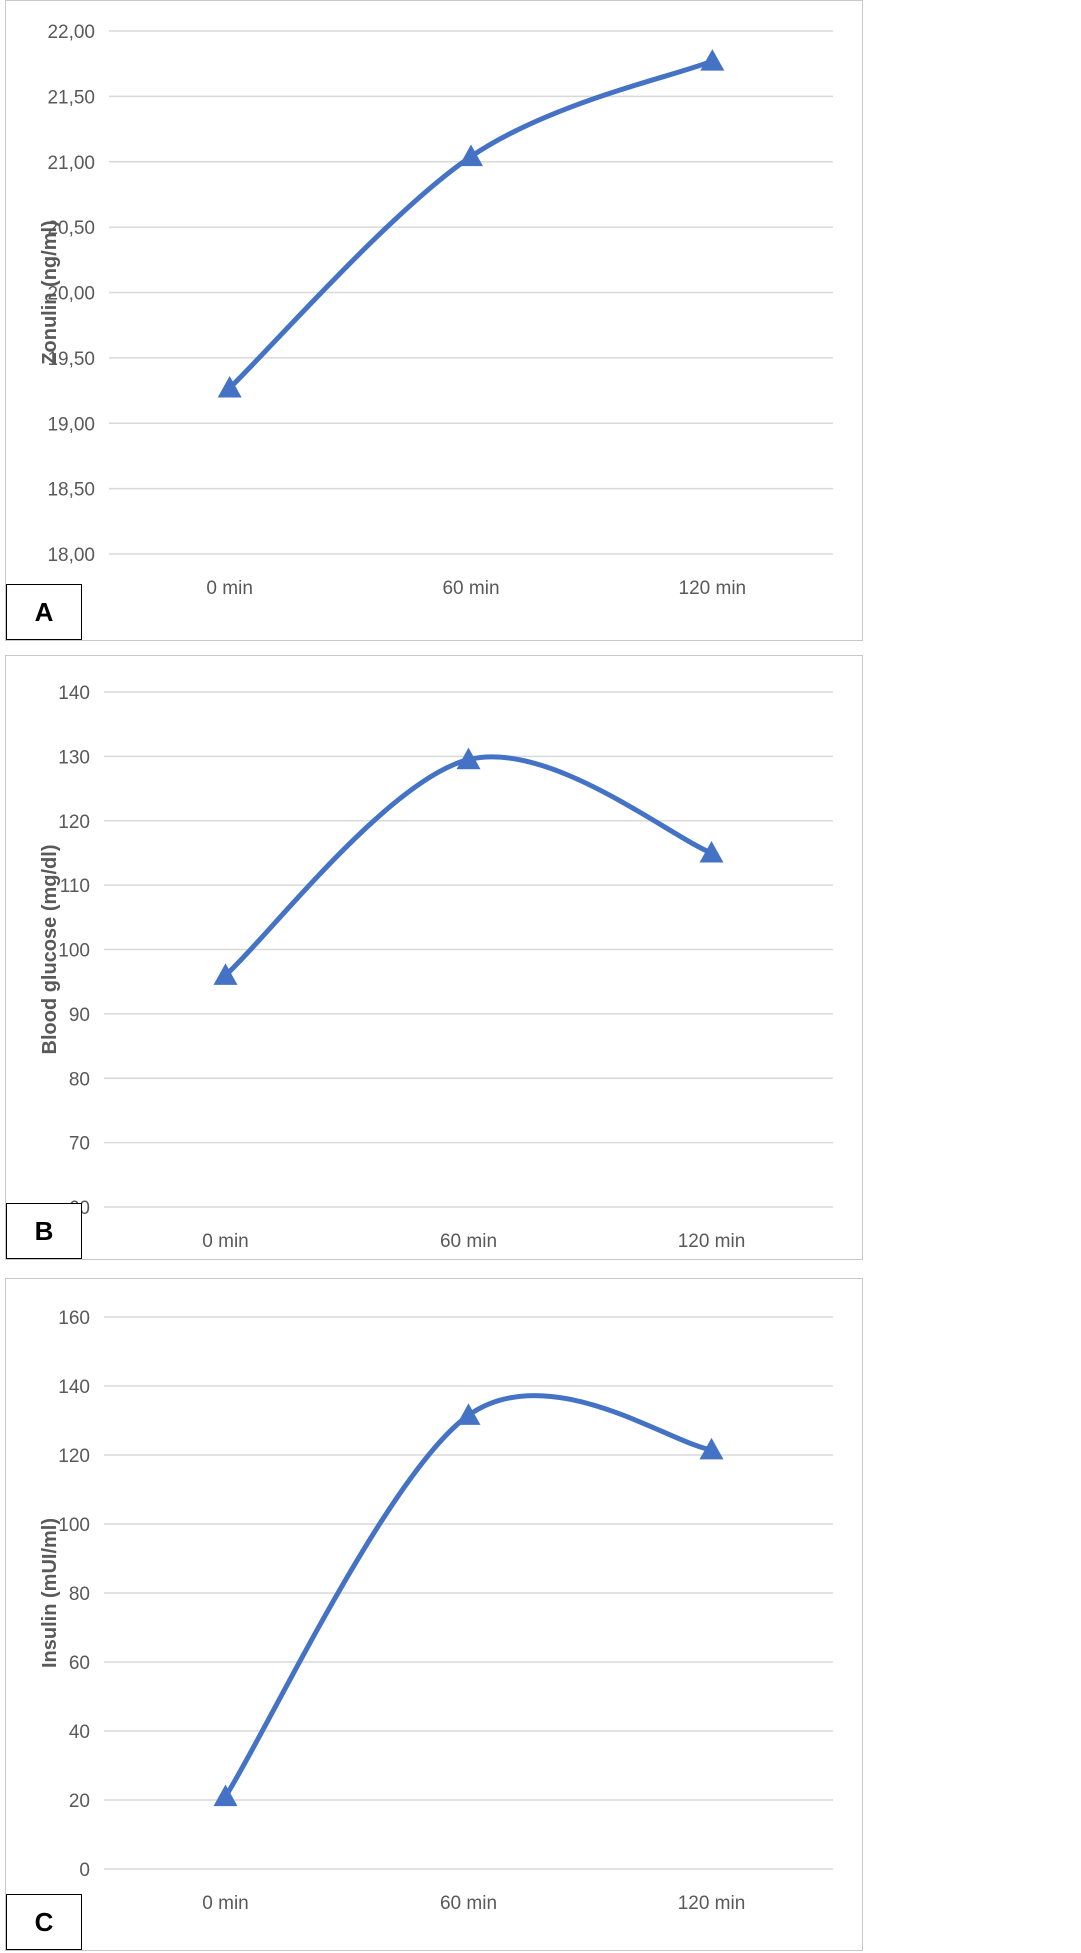 This screenshot has height=1953, width=1081. What do you see at coordinates (71, 97) in the screenshot?
I see `y-tick-label: 21,50` at bounding box center [71, 97].